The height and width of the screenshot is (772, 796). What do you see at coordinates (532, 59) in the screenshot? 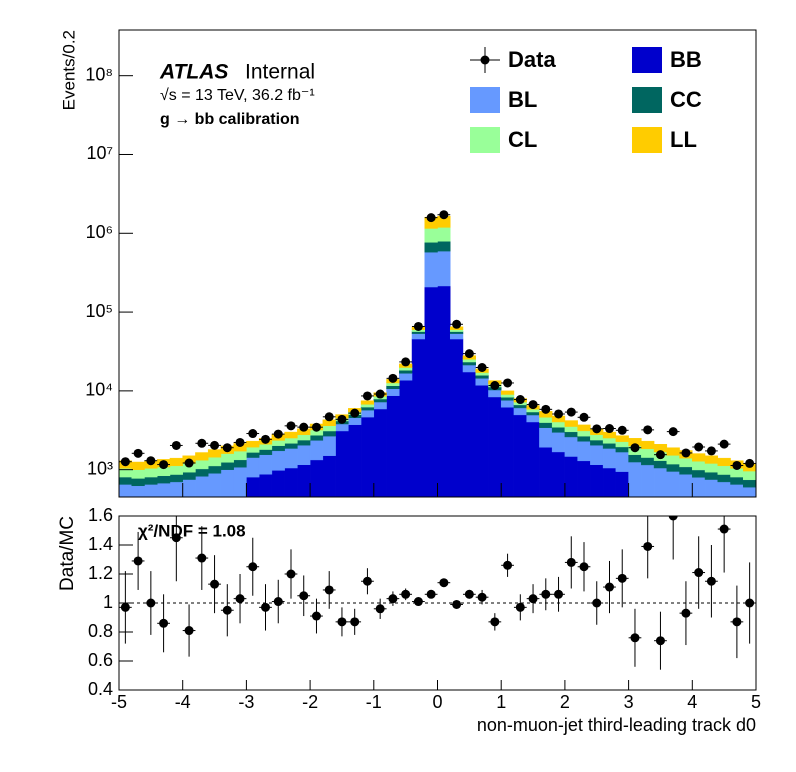
I see `legend-label: Data` at bounding box center [532, 59].